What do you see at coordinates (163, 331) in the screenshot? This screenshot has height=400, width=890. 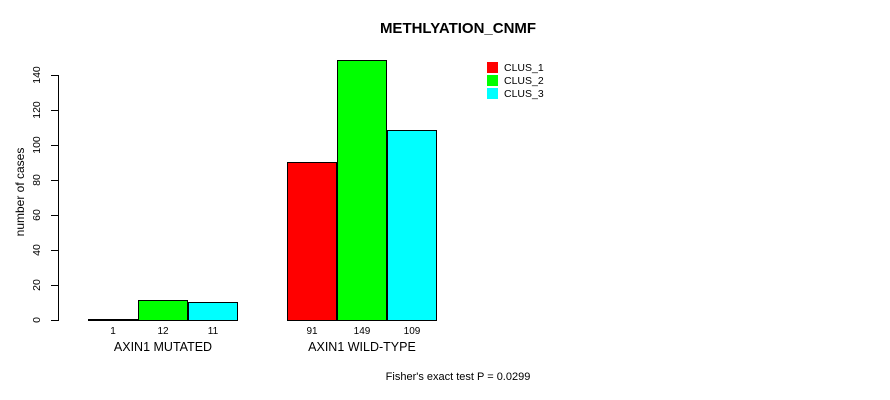 I see `bar-value-label: 12` at bounding box center [163, 331].